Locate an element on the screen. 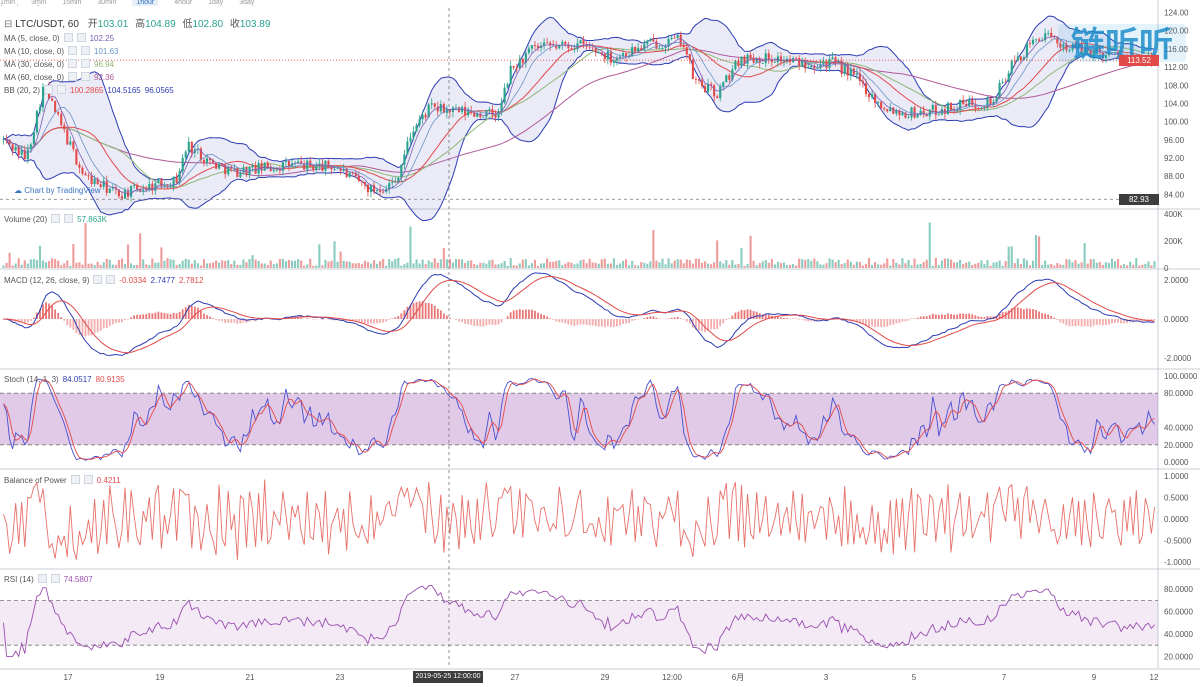  bb-legend: BB (20, 2) 100.2865 104.5165 96.0565 is located at coordinates (89, 90).